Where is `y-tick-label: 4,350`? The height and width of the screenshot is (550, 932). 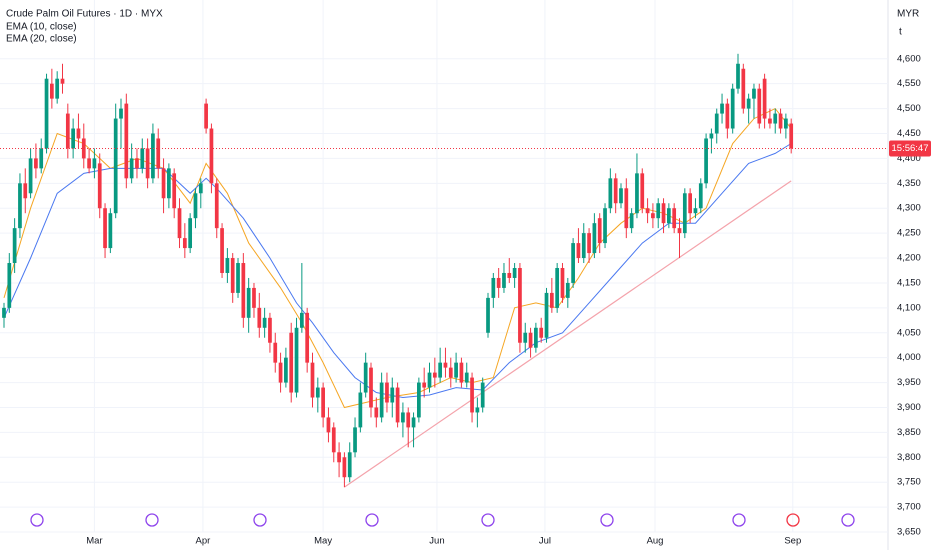
y-tick-label: 4,350 is located at coordinates (909, 183).